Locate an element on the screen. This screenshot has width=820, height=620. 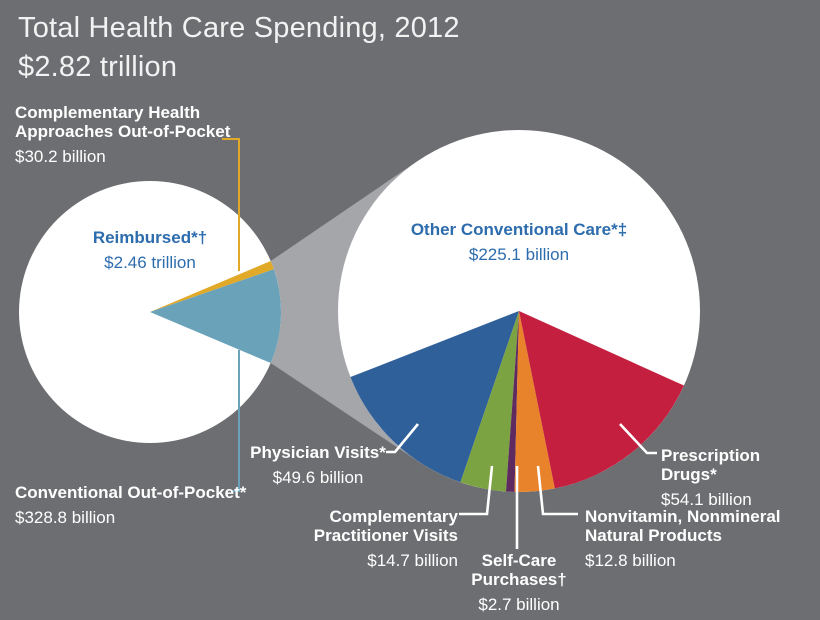
label-line: Natural Products is located at coordinates (653, 535).